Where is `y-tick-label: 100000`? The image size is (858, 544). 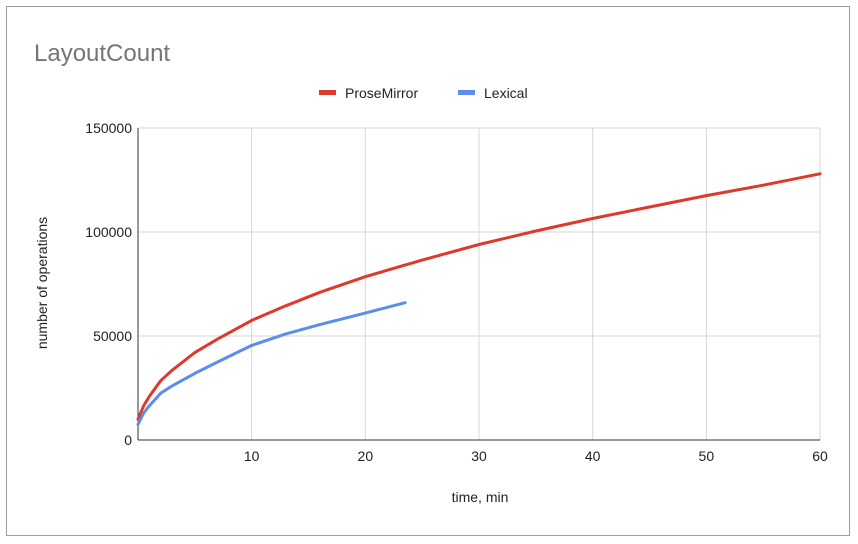 y-tick-label: 100000 is located at coordinates (108, 232).